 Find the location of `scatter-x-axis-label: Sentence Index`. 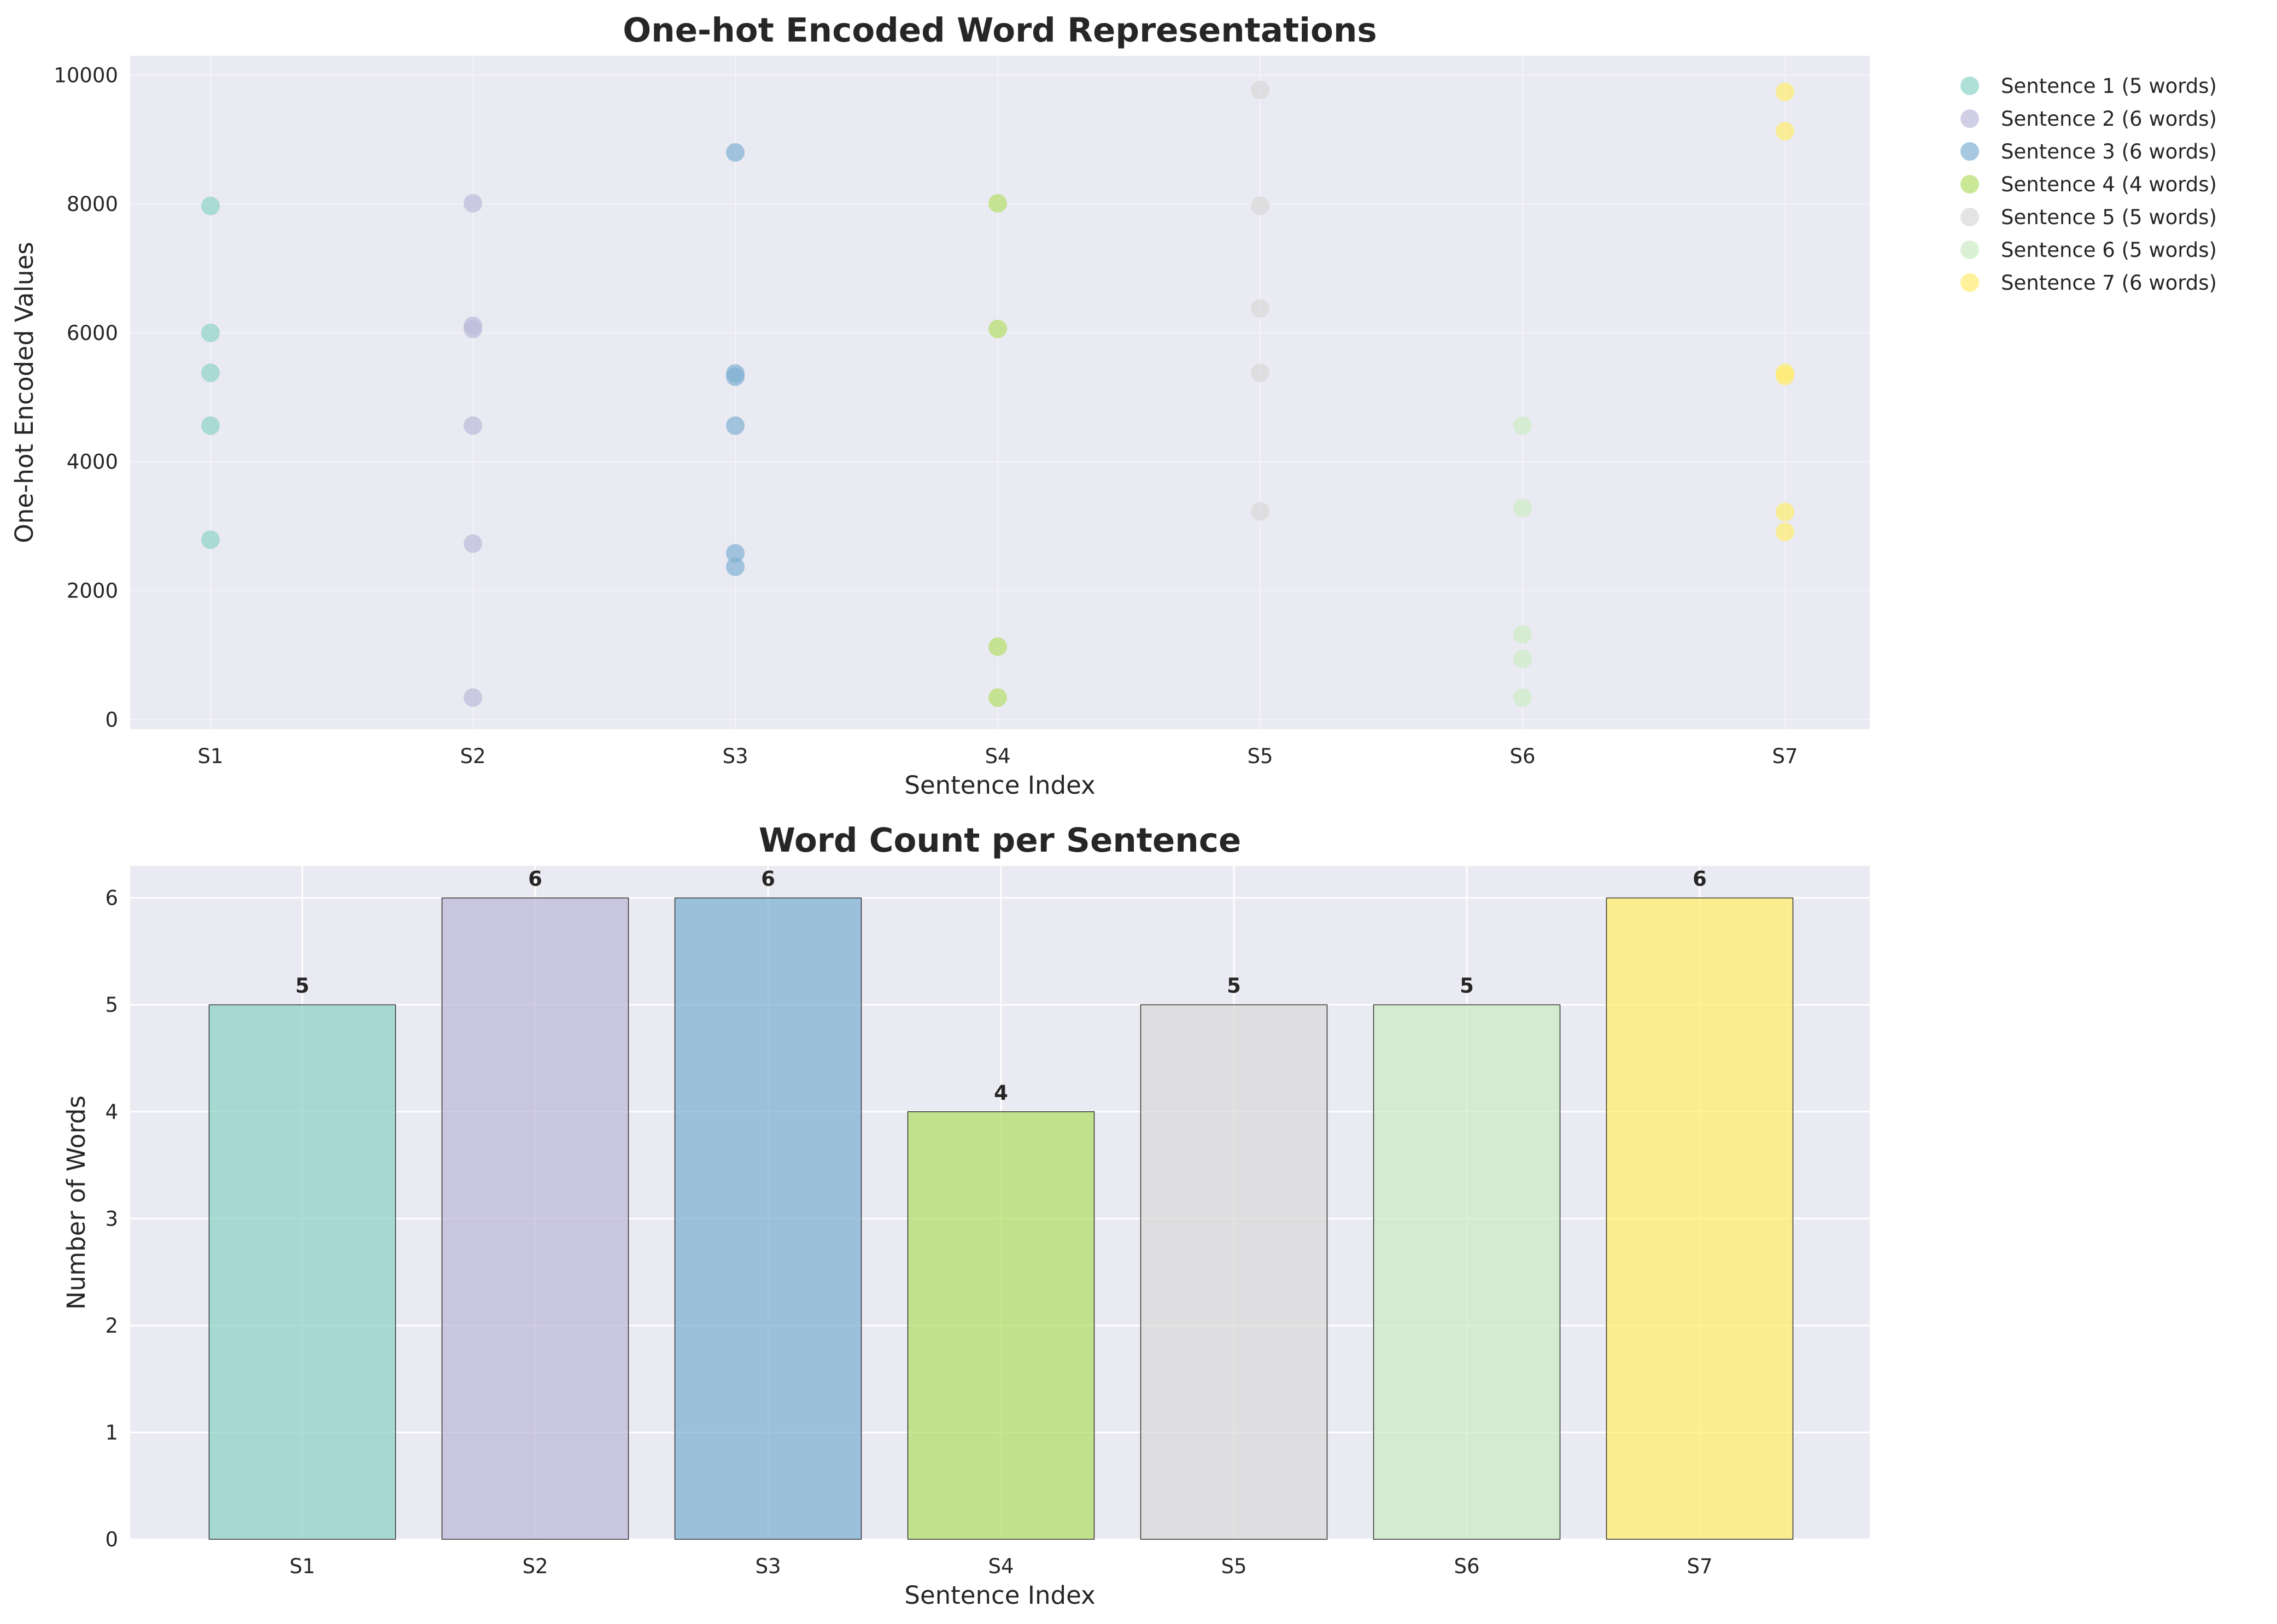

scatter-x-axis-label: Sentence Index is located at coordinates (1000, 785).